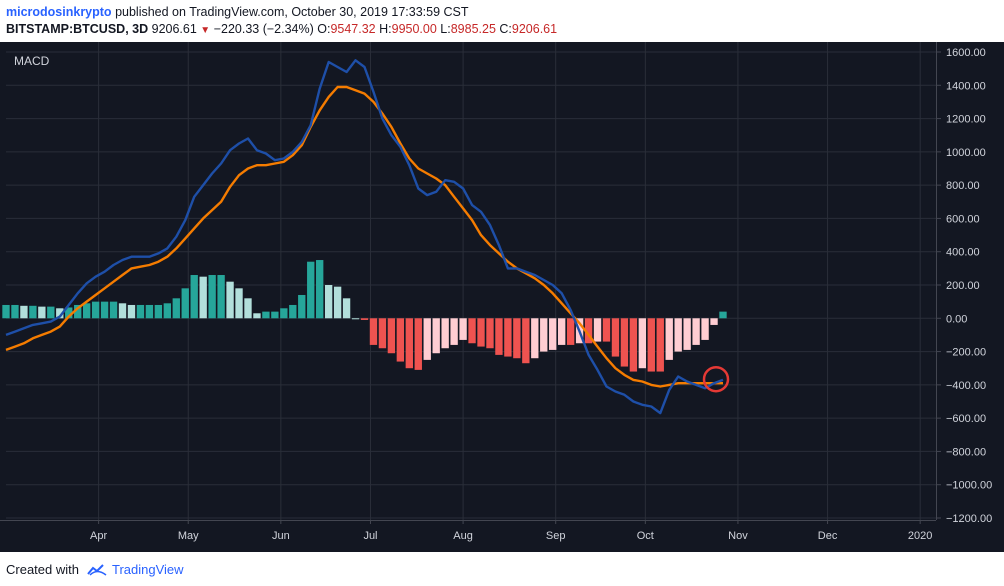  Describe the element at coordinates (963, 186) in the screenshot. I see `price-tick-label: 800.00` at that location.